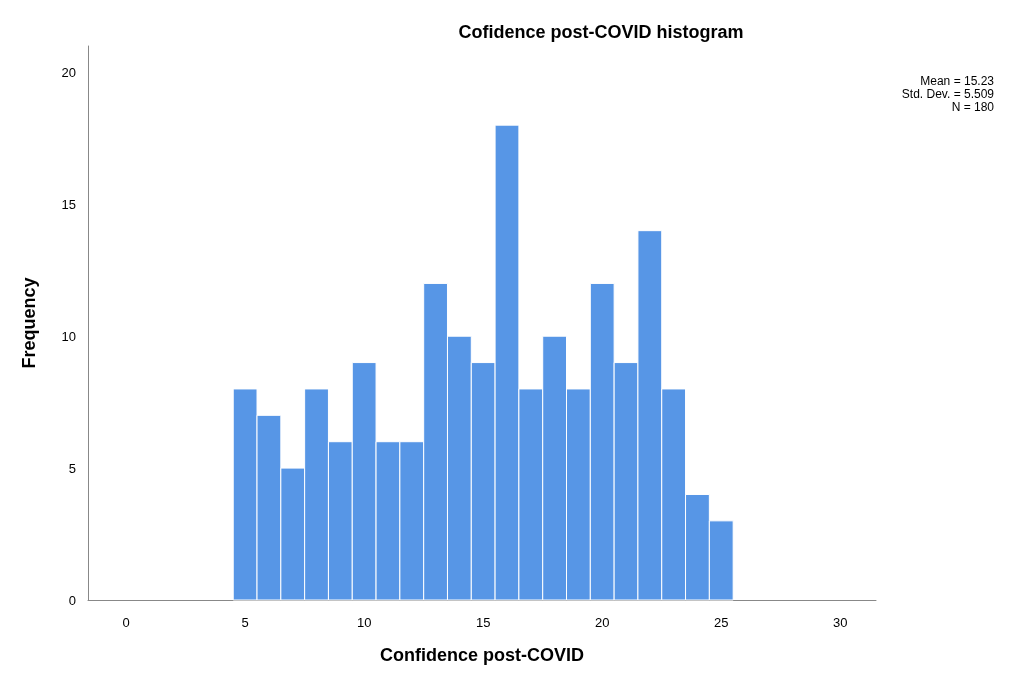 The height and width of the screenshot is (683, 1017). Describe the element at coordinates (245, 622) in the screenshot. I see `x-tick-label: 5` at that location.